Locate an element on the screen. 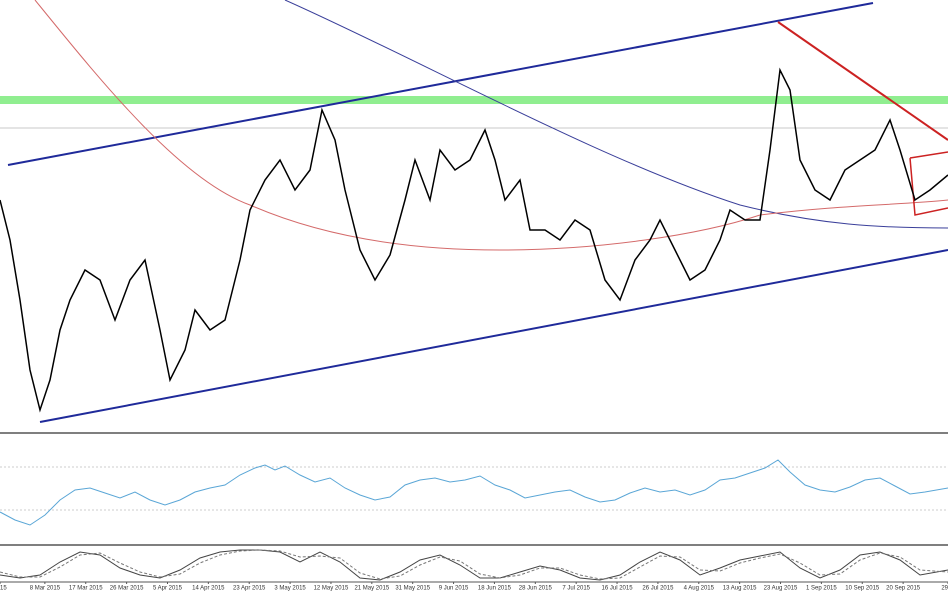  x-tick-label: 14 Apr 2015 is located at coordinates (208, 589).